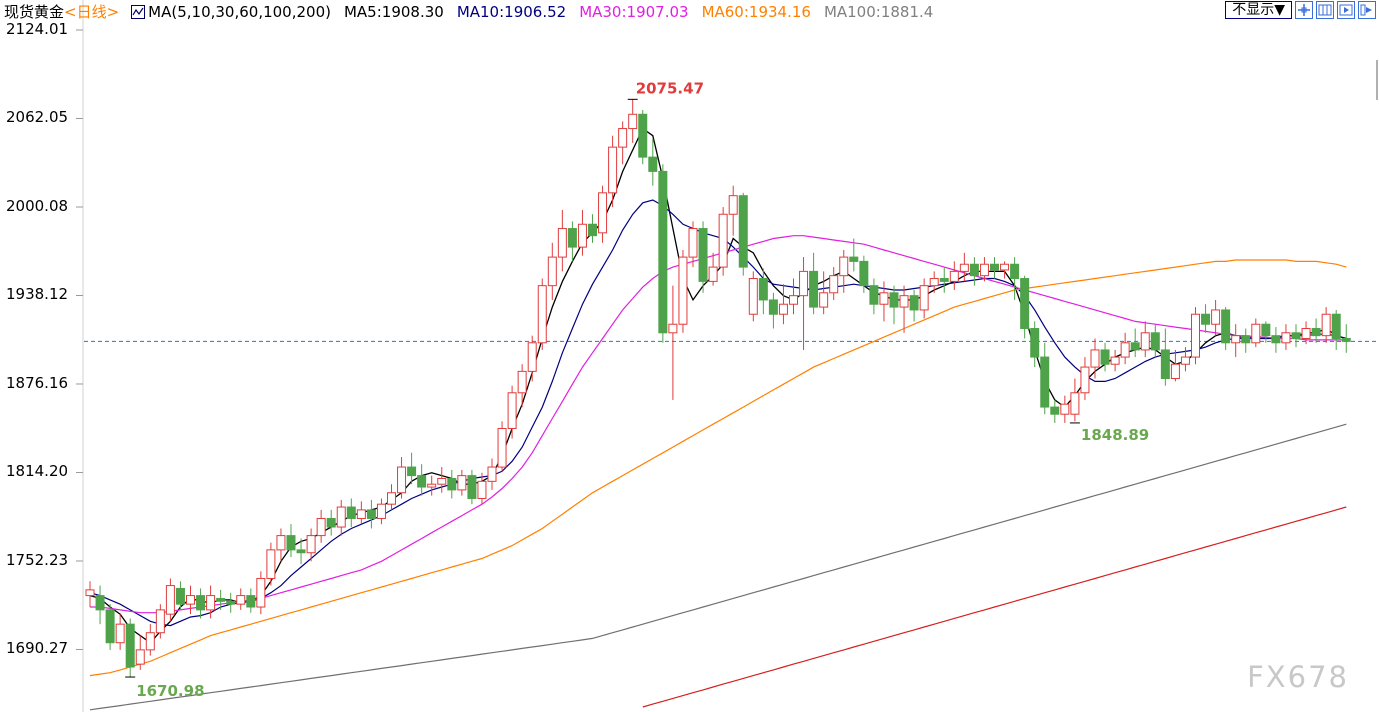 The image size is (1379, 712). Describe the element at coordinates (756, 12) in the screenshot. I see `ma60-value: MA60:1934.16` at that location.